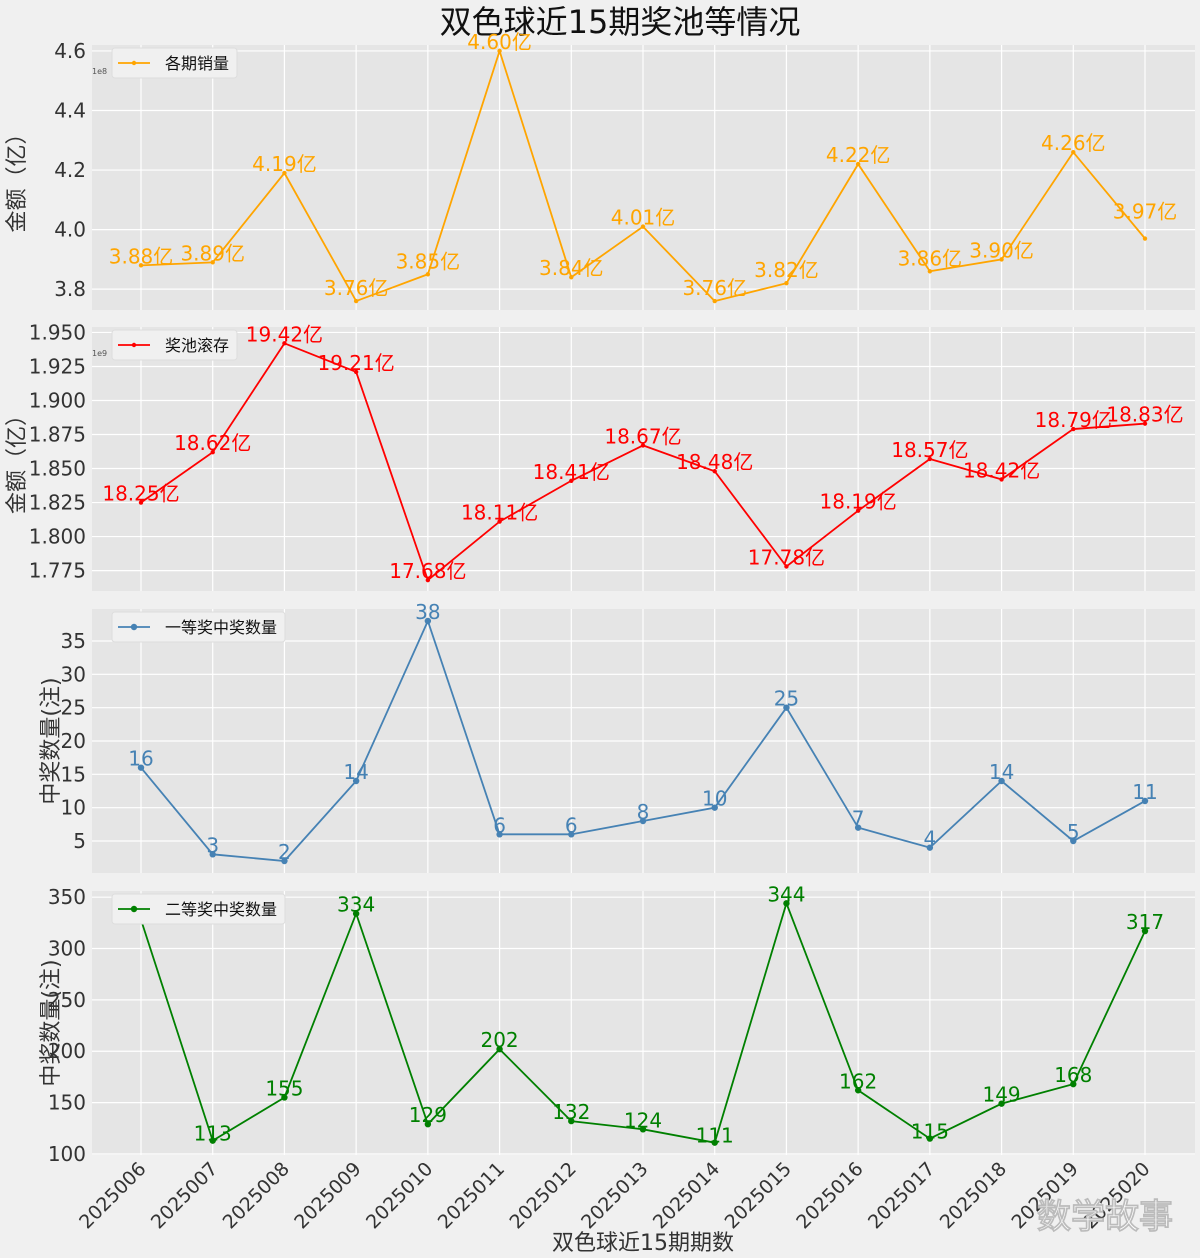  What do you see at coordinates (643, 218) in the screenshot?
I see `data-label: 4.01亿` at bounding box center [643, 218].